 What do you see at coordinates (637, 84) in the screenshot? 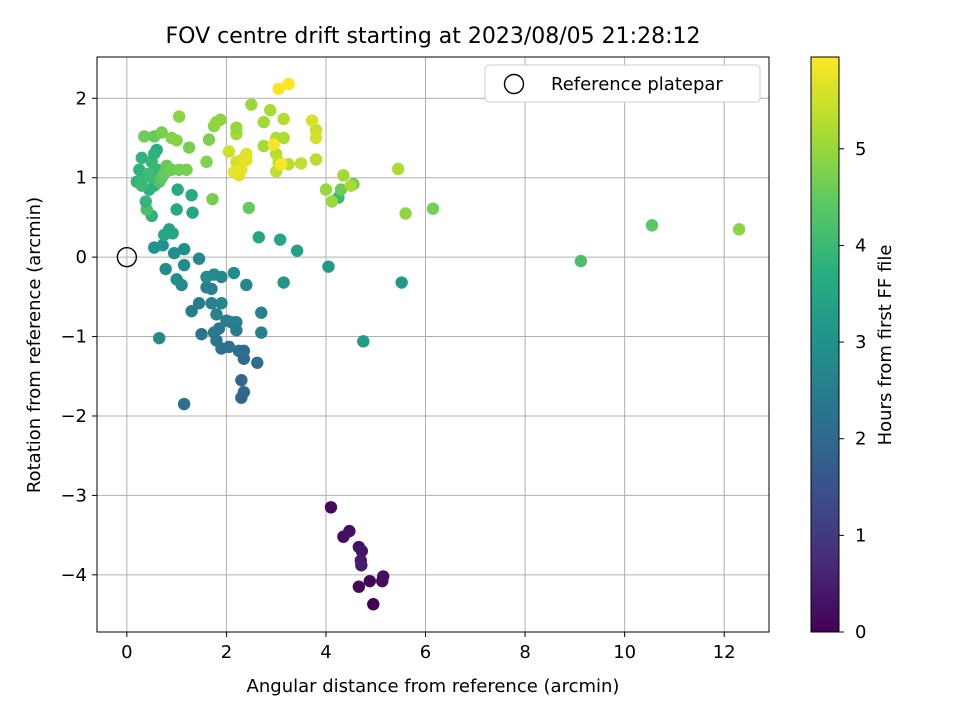
I see `legend-label: Reference platepar` at bounding box center [637, 84].